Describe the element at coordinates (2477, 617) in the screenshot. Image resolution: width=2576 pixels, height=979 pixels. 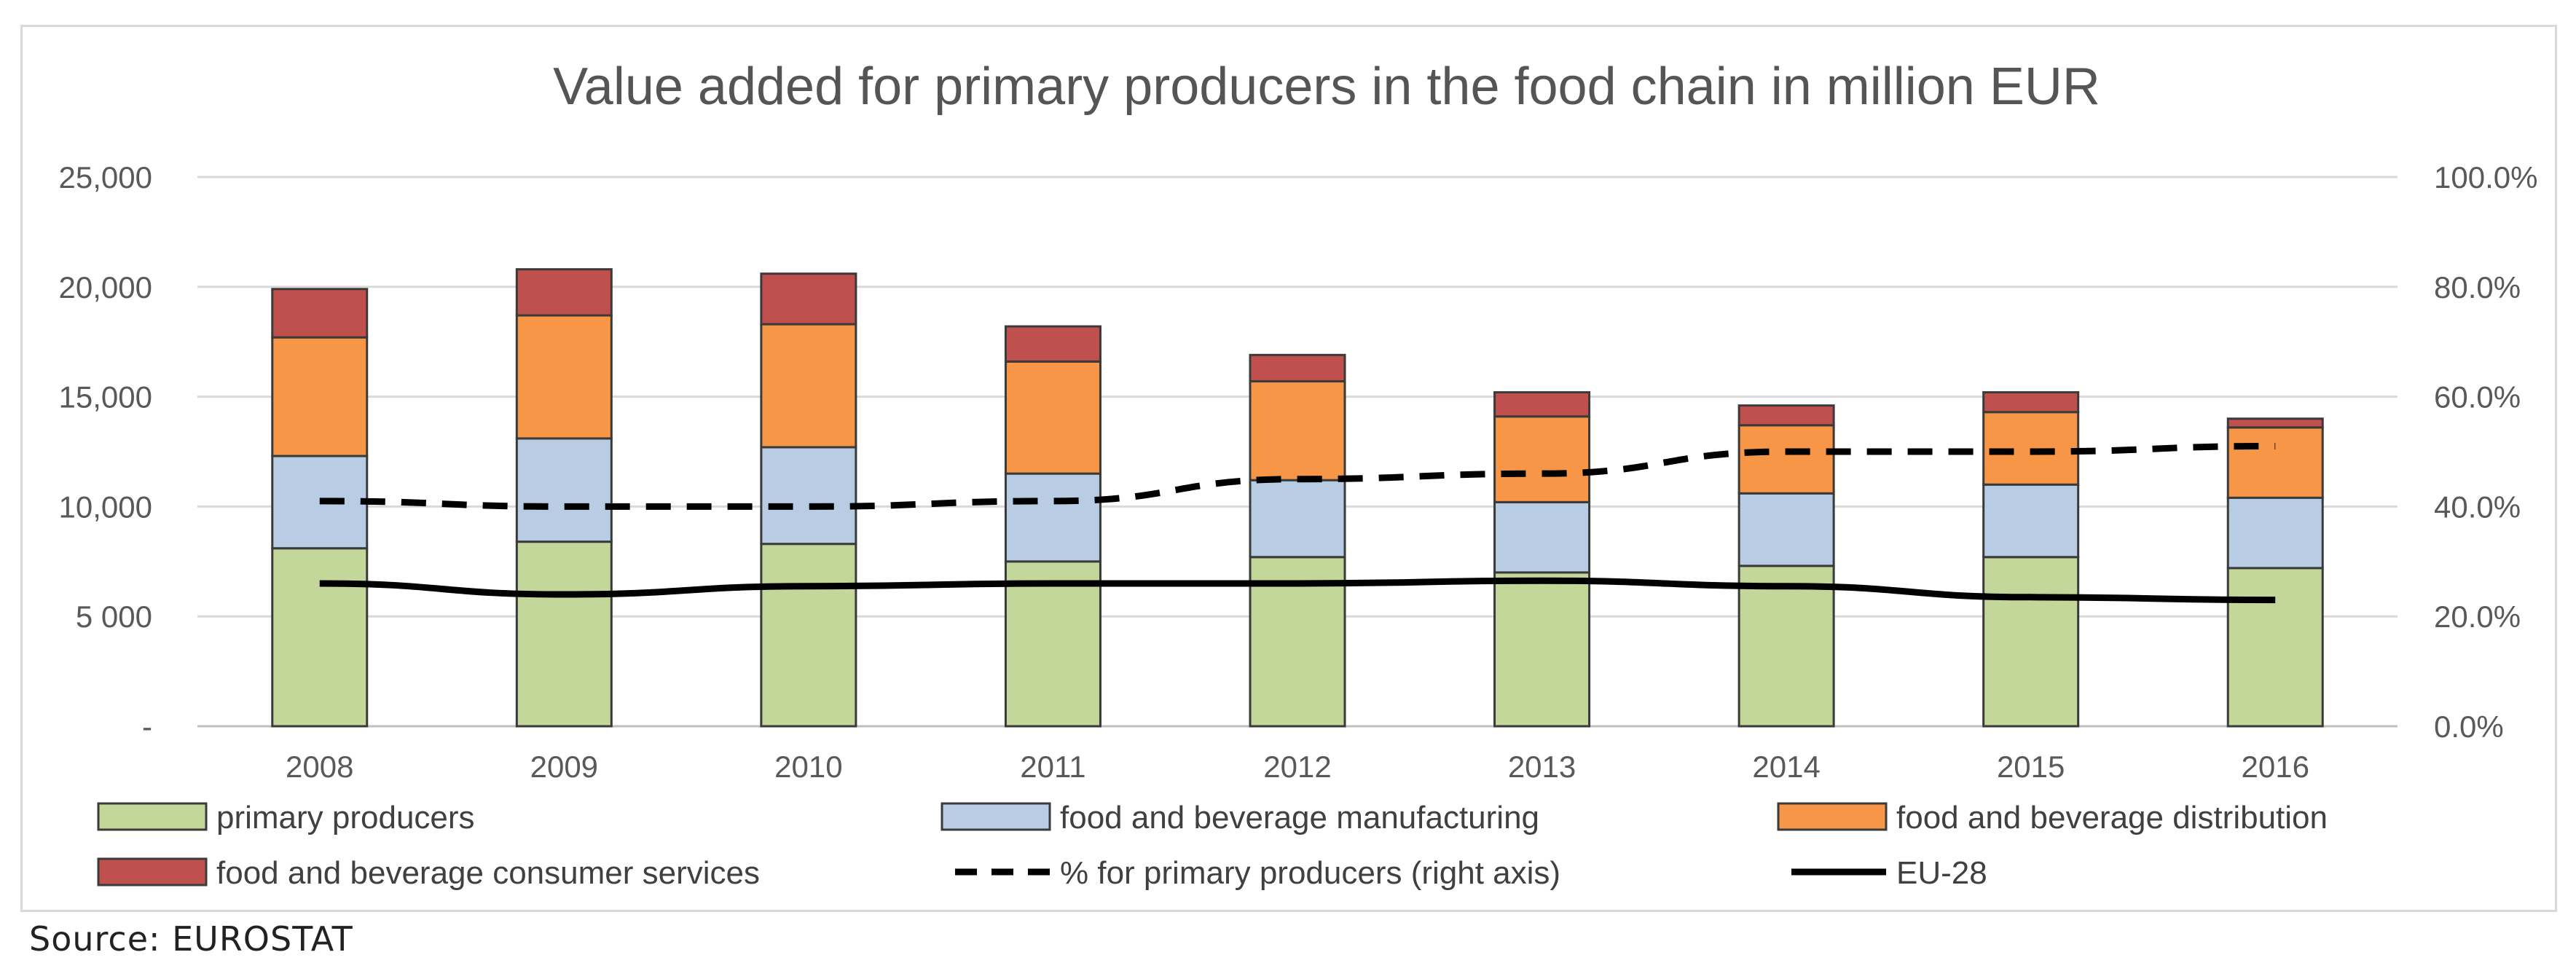
I see `y-right-tick-label: 20.0%` at that location.